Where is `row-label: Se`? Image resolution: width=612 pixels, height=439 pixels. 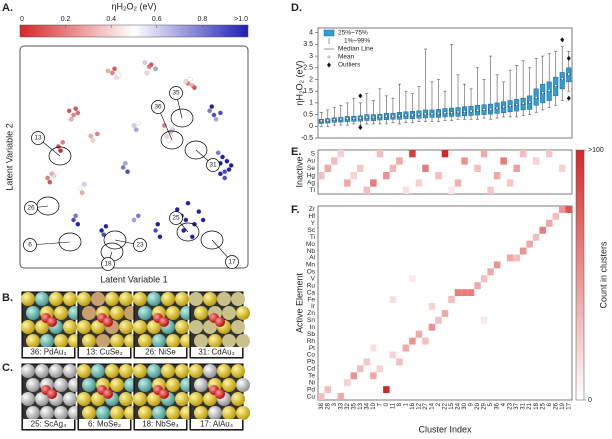
row-label: Se is located at coordinates (311, 168).